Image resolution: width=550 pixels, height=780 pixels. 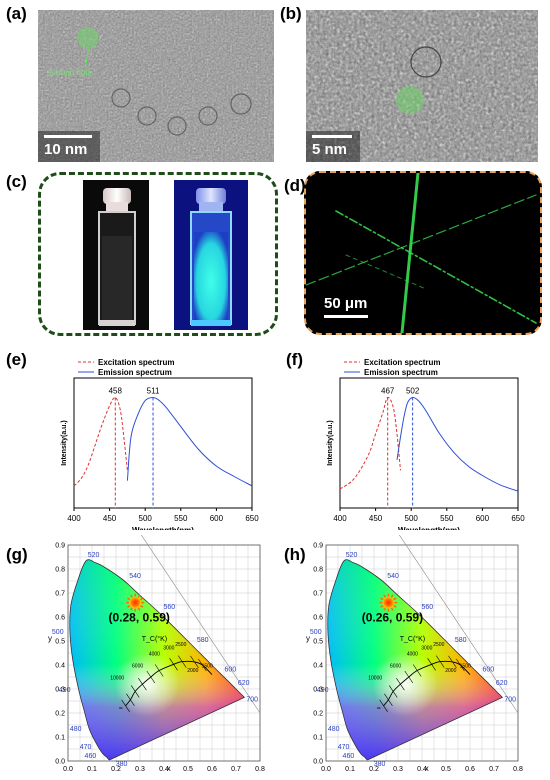 I want to click on cct-label: 3000, so click(x=426, y=648).